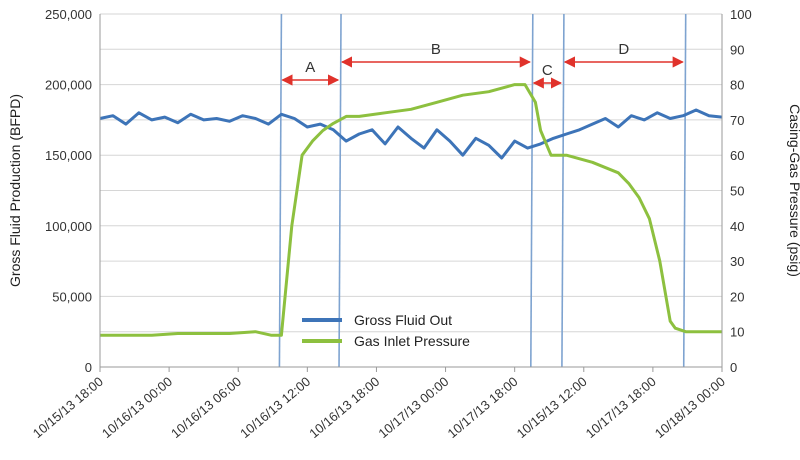  What do you see at coordinates (68, 14) in the screenshot?
I see `y-left-tick-label: 250,000` at bounding box center [68, 14].